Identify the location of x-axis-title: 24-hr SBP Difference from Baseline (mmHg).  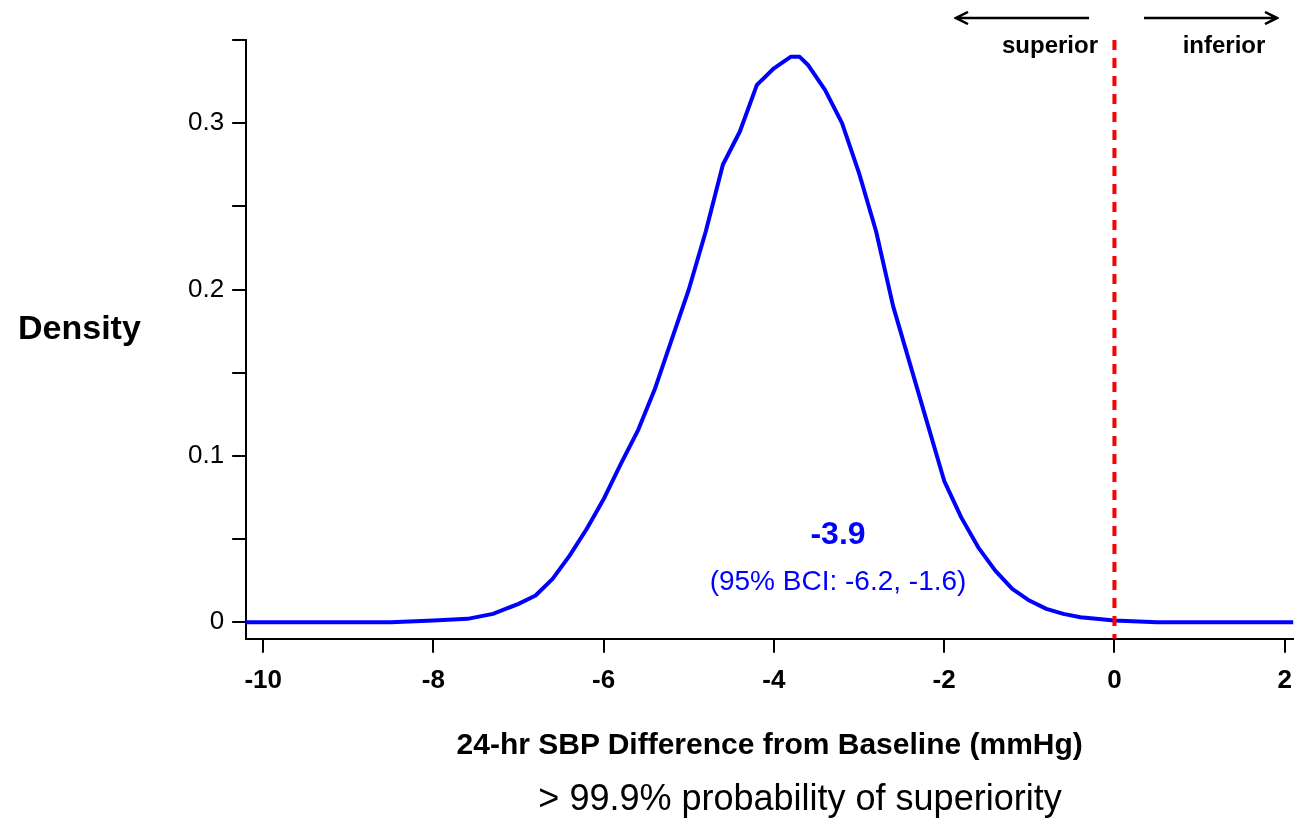
(769, 744).